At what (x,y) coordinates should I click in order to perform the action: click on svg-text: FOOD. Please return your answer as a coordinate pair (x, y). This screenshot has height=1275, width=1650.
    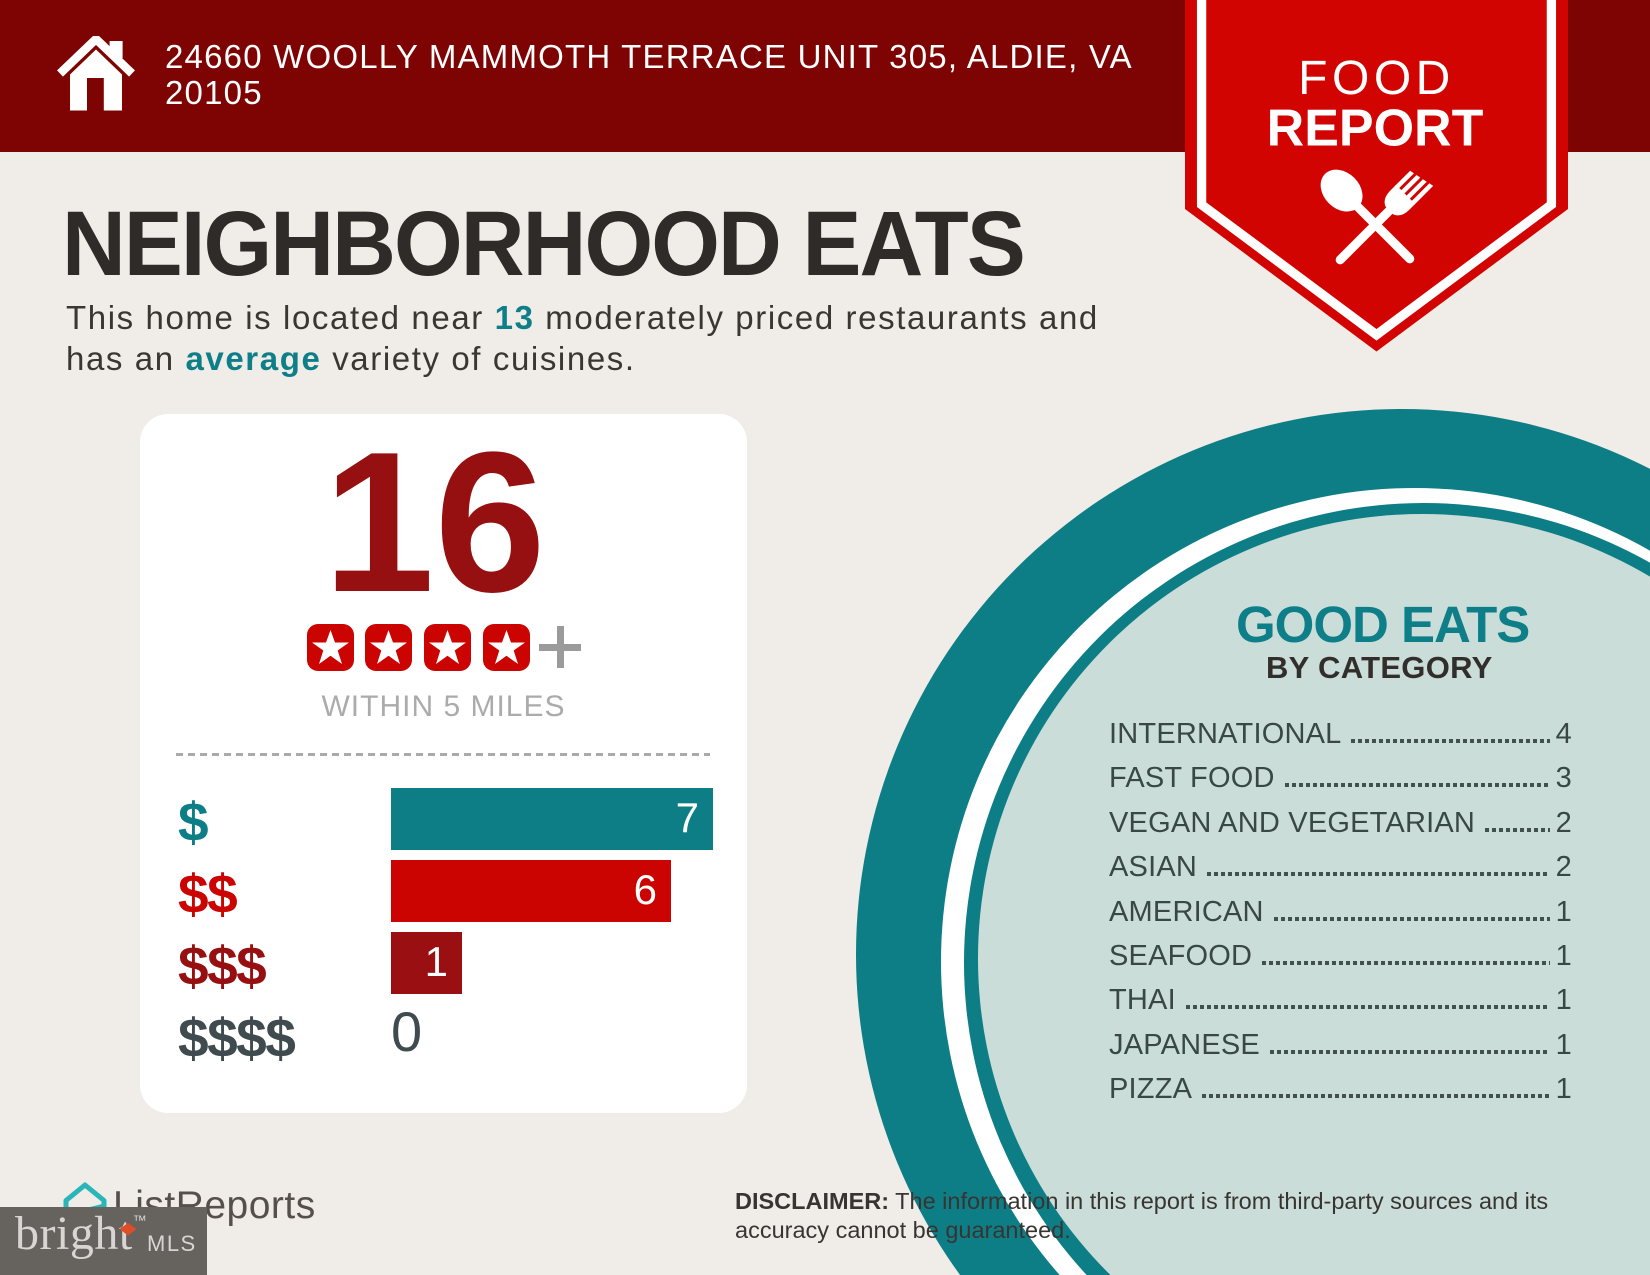
    Looking at the image, I should click on (1376, 78).